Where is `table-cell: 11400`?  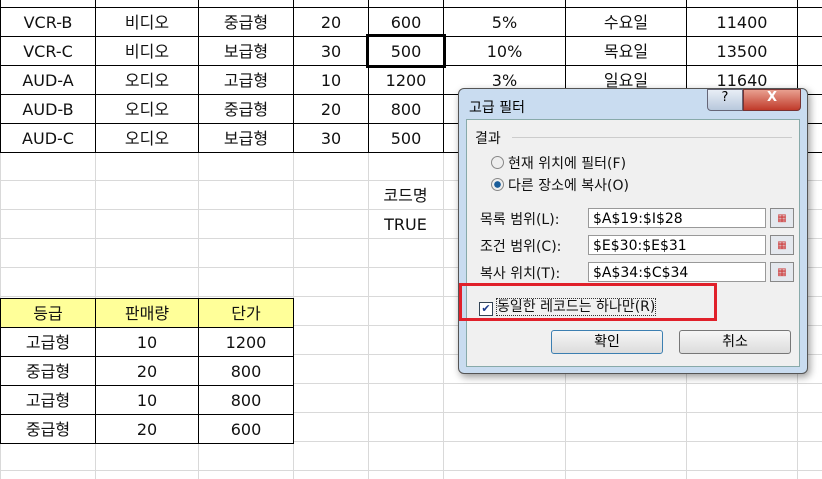
table-cell: 11400 is located at coordinates (742, 22).